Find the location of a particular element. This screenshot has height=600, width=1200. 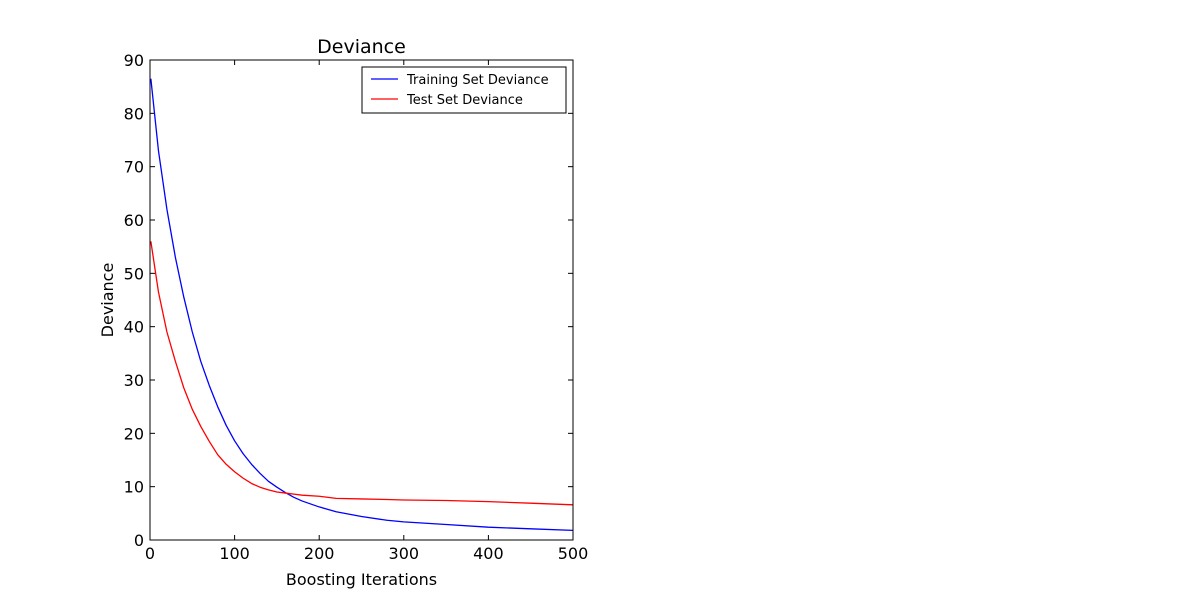

y-axis-label: Deviance is located at coordinates (107, 300).